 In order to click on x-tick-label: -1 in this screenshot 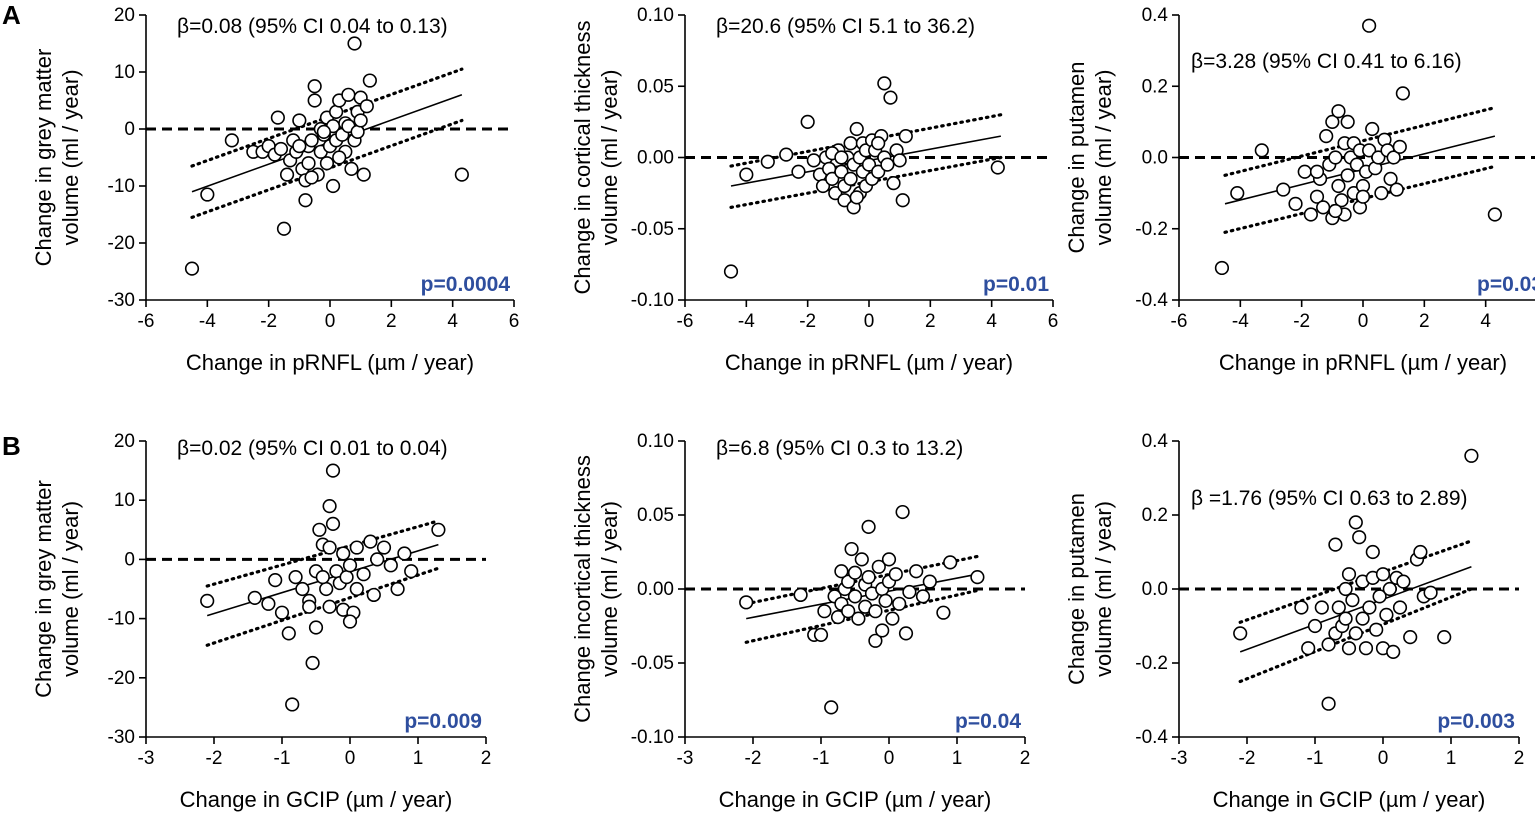, I will do `click(282, 758)`.